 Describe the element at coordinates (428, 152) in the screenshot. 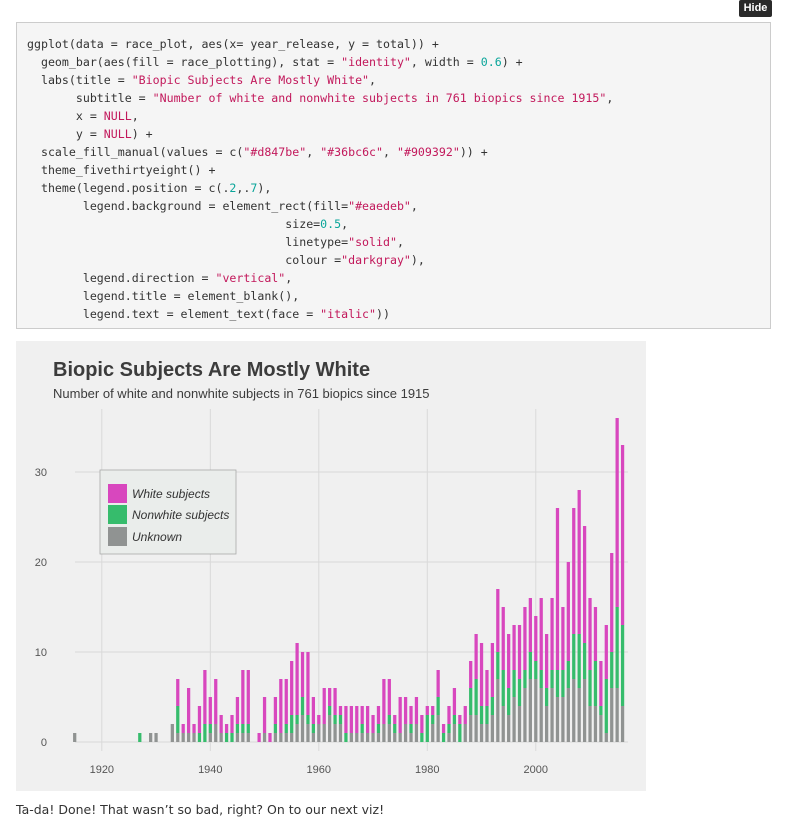

I see `code-token: "#909392"` at that location.